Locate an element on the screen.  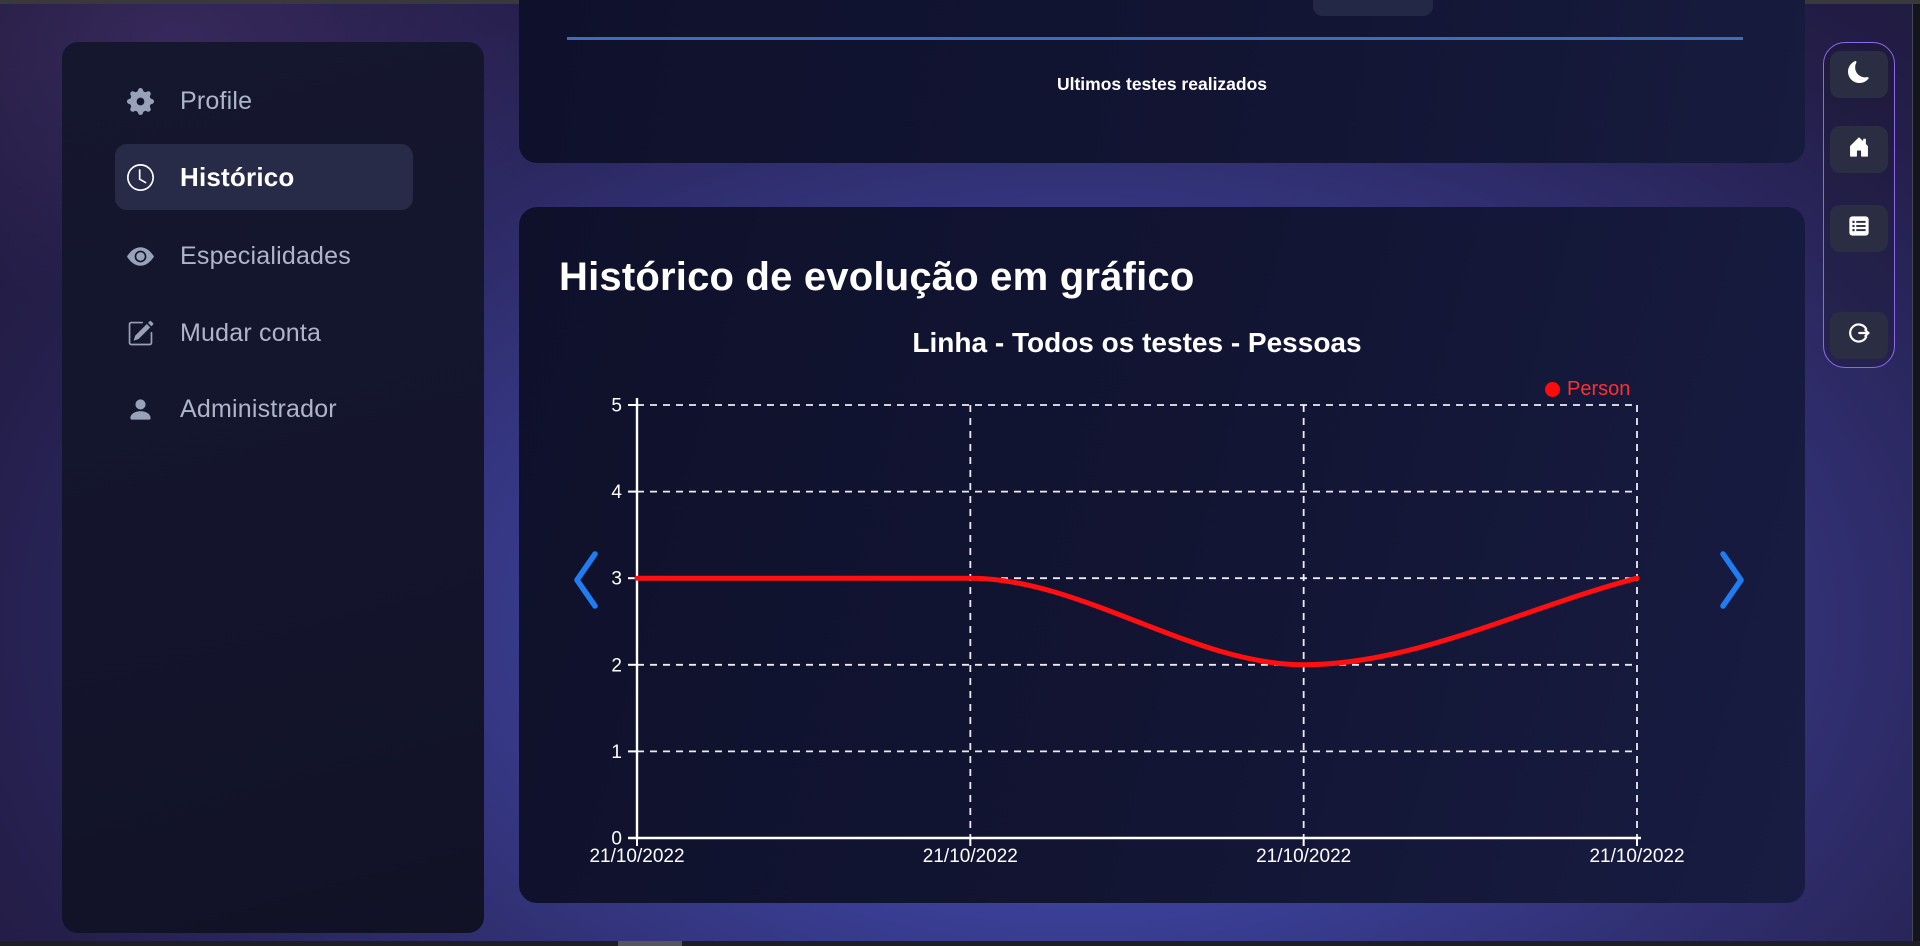
chevron-left-icon is located at coordinates (585, 580).